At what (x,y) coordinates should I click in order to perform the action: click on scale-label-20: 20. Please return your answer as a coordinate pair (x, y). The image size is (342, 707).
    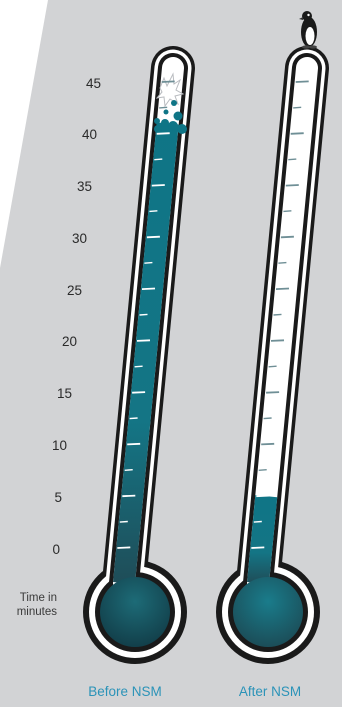
    Looking at the image, I should click on (69, 341).